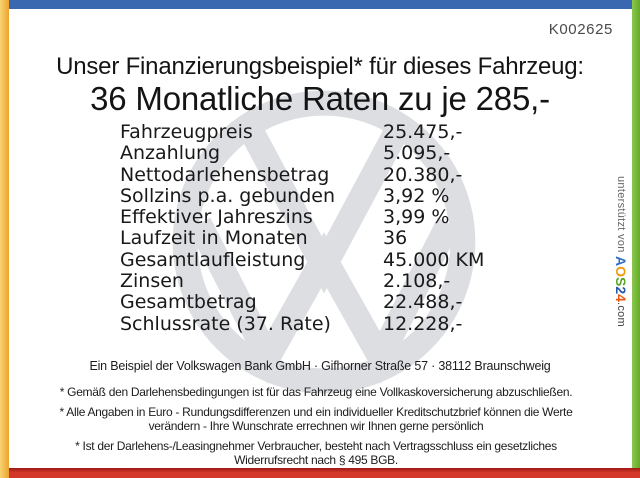  Describe the element at coordinates (302, 132) in the screenshot. I see `table-row: Fahrzeugpreis 25.475,-` at that location.